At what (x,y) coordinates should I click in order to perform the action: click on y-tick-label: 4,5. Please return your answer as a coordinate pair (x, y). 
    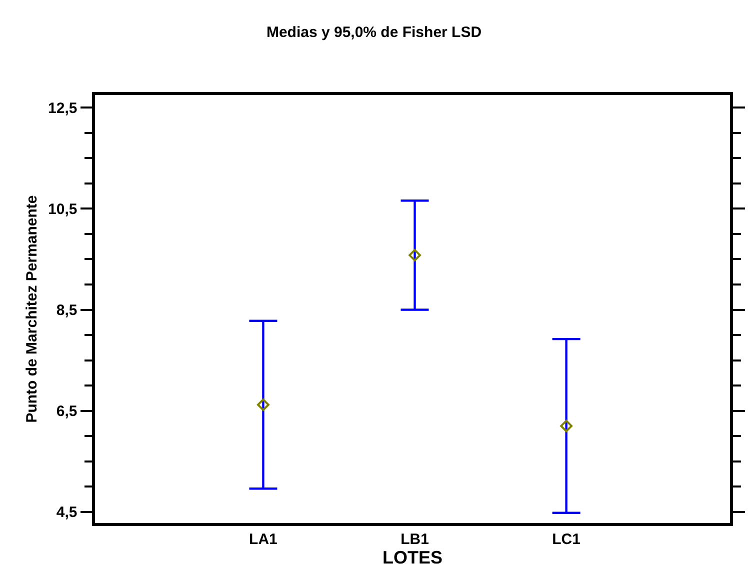
    Looking at the image, I should click on (67, 513).